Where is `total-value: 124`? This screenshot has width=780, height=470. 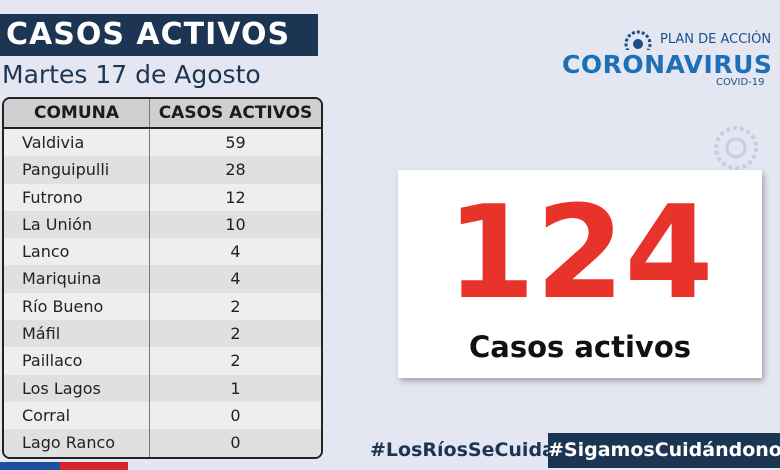
total-value: 124 is located at coordinates (580, 253).